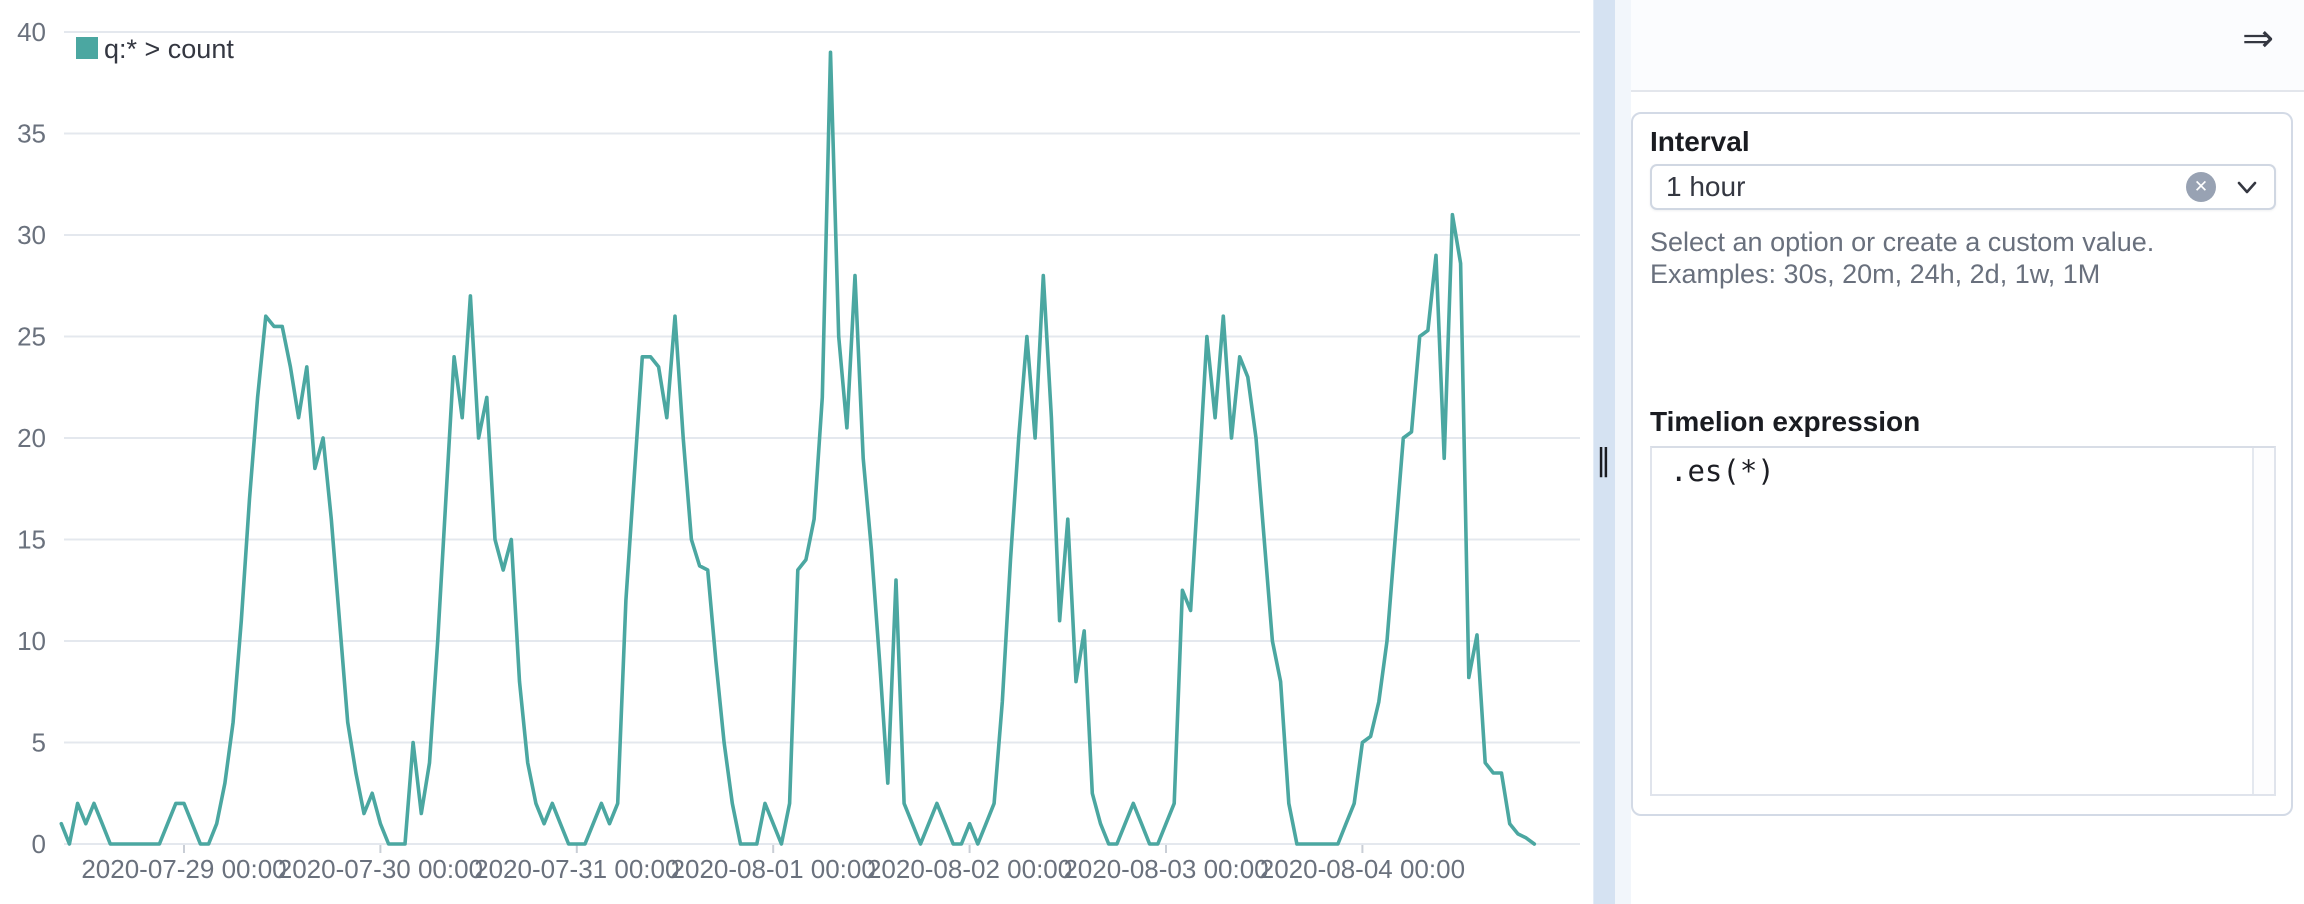 The width and height of the screenshot is (2304, 904). I want to click on y-axis-tick-label: 5, so click(39, 743).